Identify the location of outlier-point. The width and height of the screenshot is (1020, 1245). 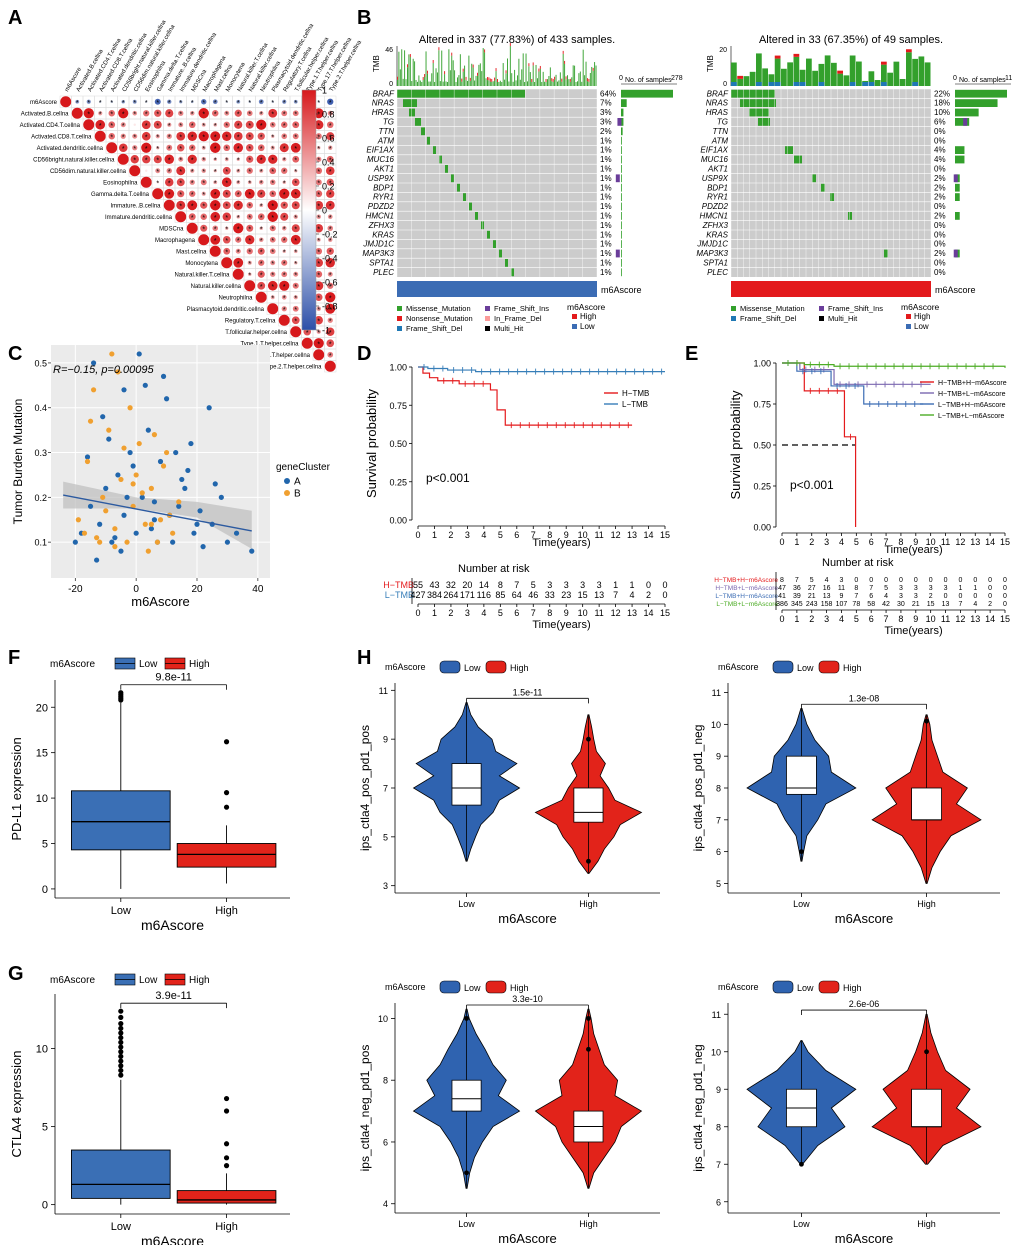
(121, 1011).